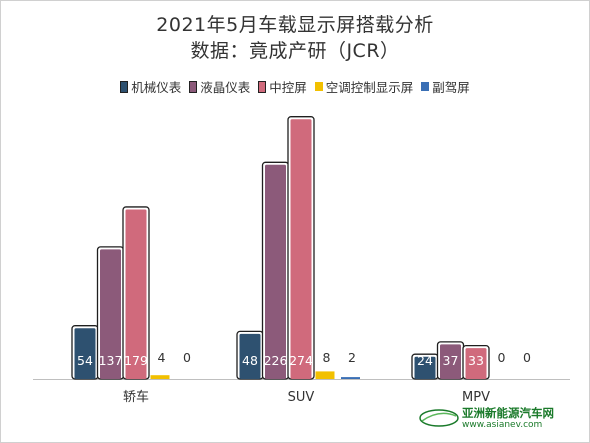 The width and height of the screenshot is (590, 443). What do you see at coordinates (508, 413) in the screenshot?
I see `watermark-name: 亚洲新能源汽车网` at bounding box center [508, 413].